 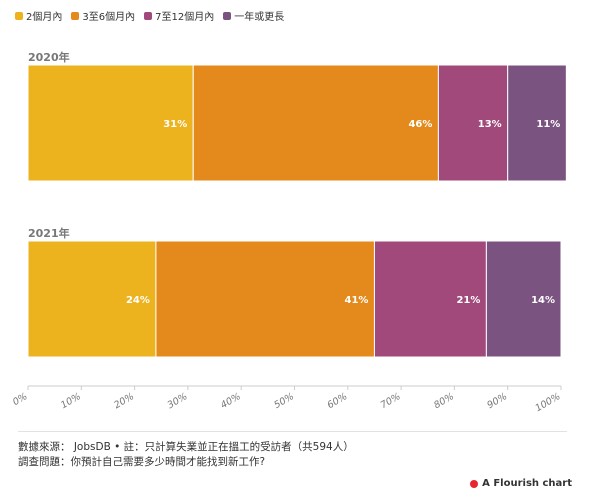 I want to click on x-tick-label: 70%, so click(x=391, y=401).